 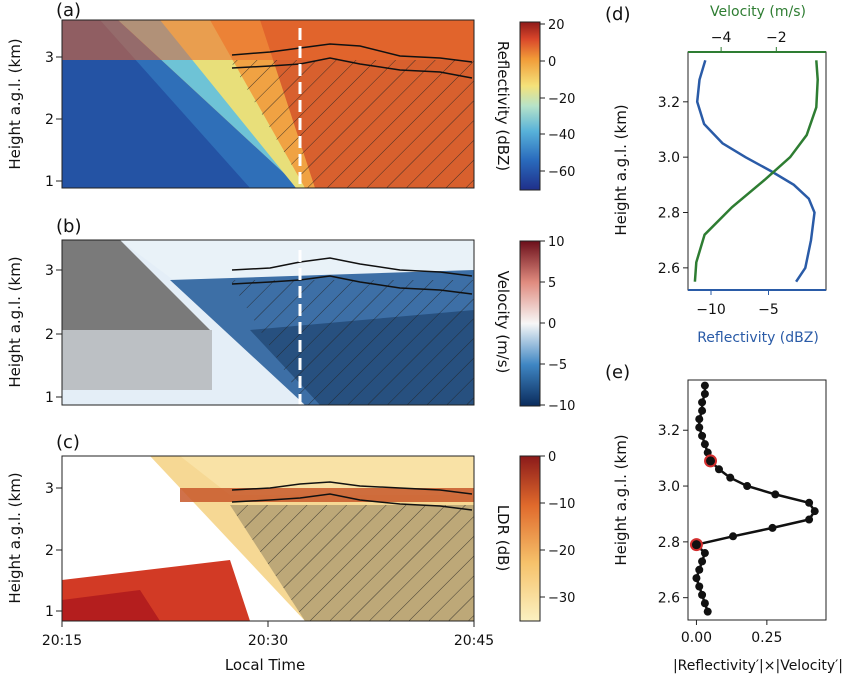 What do you see at coordinates (758, 666) in the screenshot?
I see `panel-e-xlabel: |Reflectivity′|×|Velocity′|` at bounding box center [758, 666].